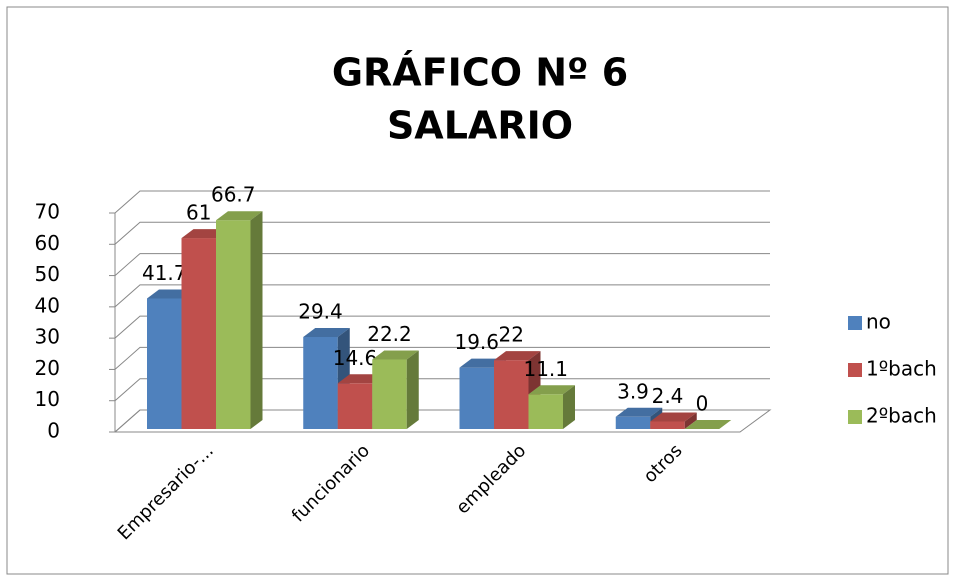  I want to click on y-tick-label: 10, so click(47, 399).